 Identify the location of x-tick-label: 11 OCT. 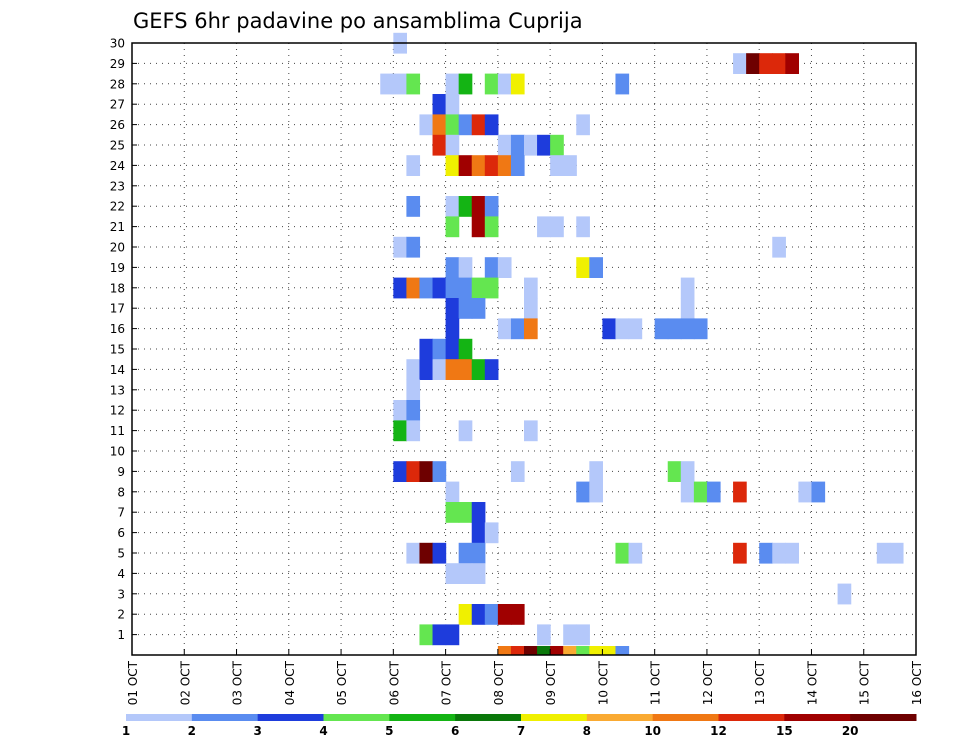
(656, 682).